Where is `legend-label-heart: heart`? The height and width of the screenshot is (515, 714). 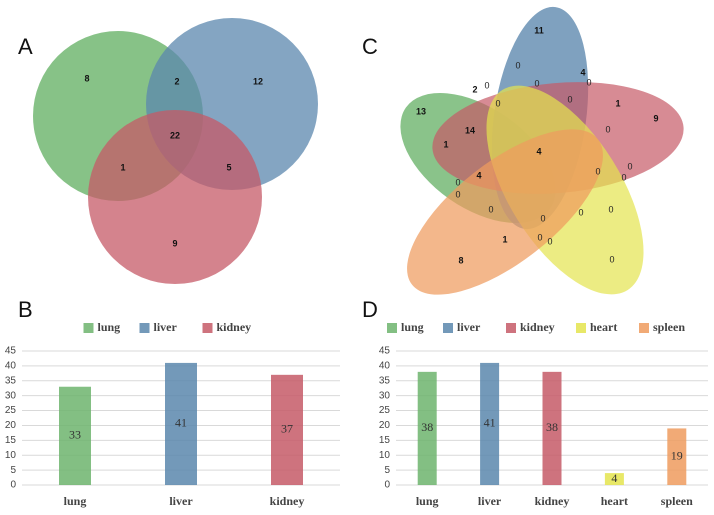
legend-label-heart: heart is located at coordinates (603, 327).